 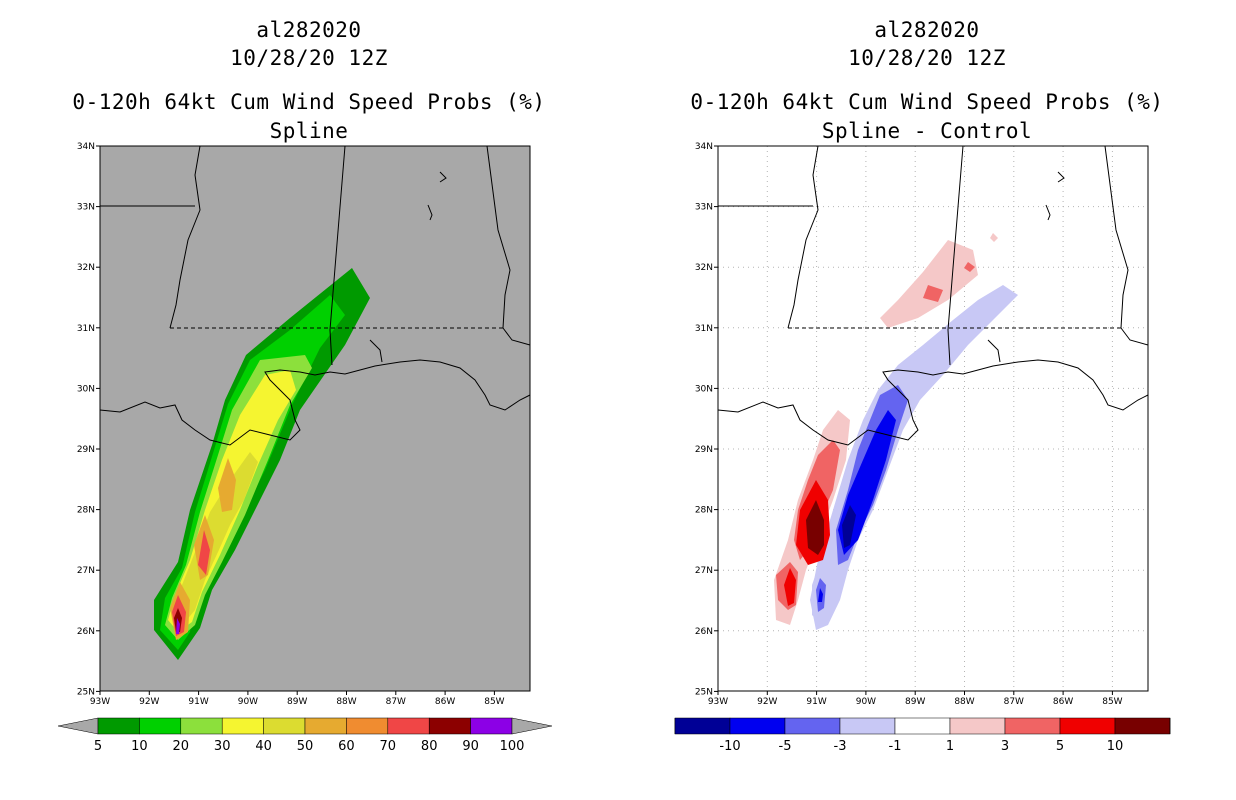 I want to click on left-lat-label: 26N, so click(x=86, y=632).